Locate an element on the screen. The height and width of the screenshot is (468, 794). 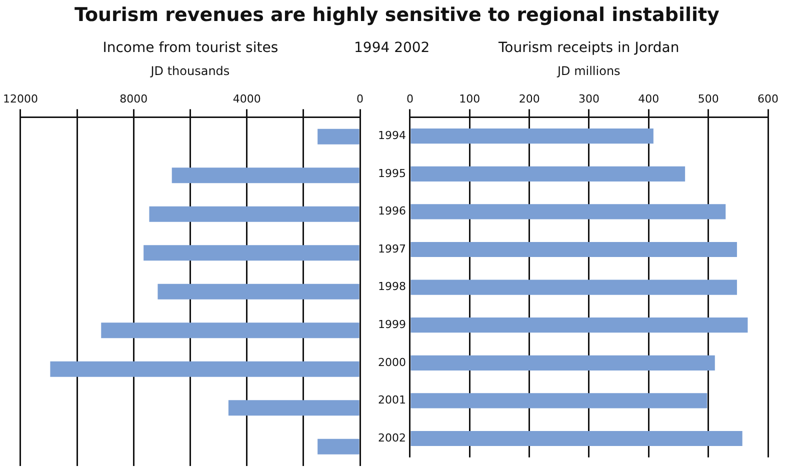
x-tick-label: 4000 is located at coordinates (246, 99).